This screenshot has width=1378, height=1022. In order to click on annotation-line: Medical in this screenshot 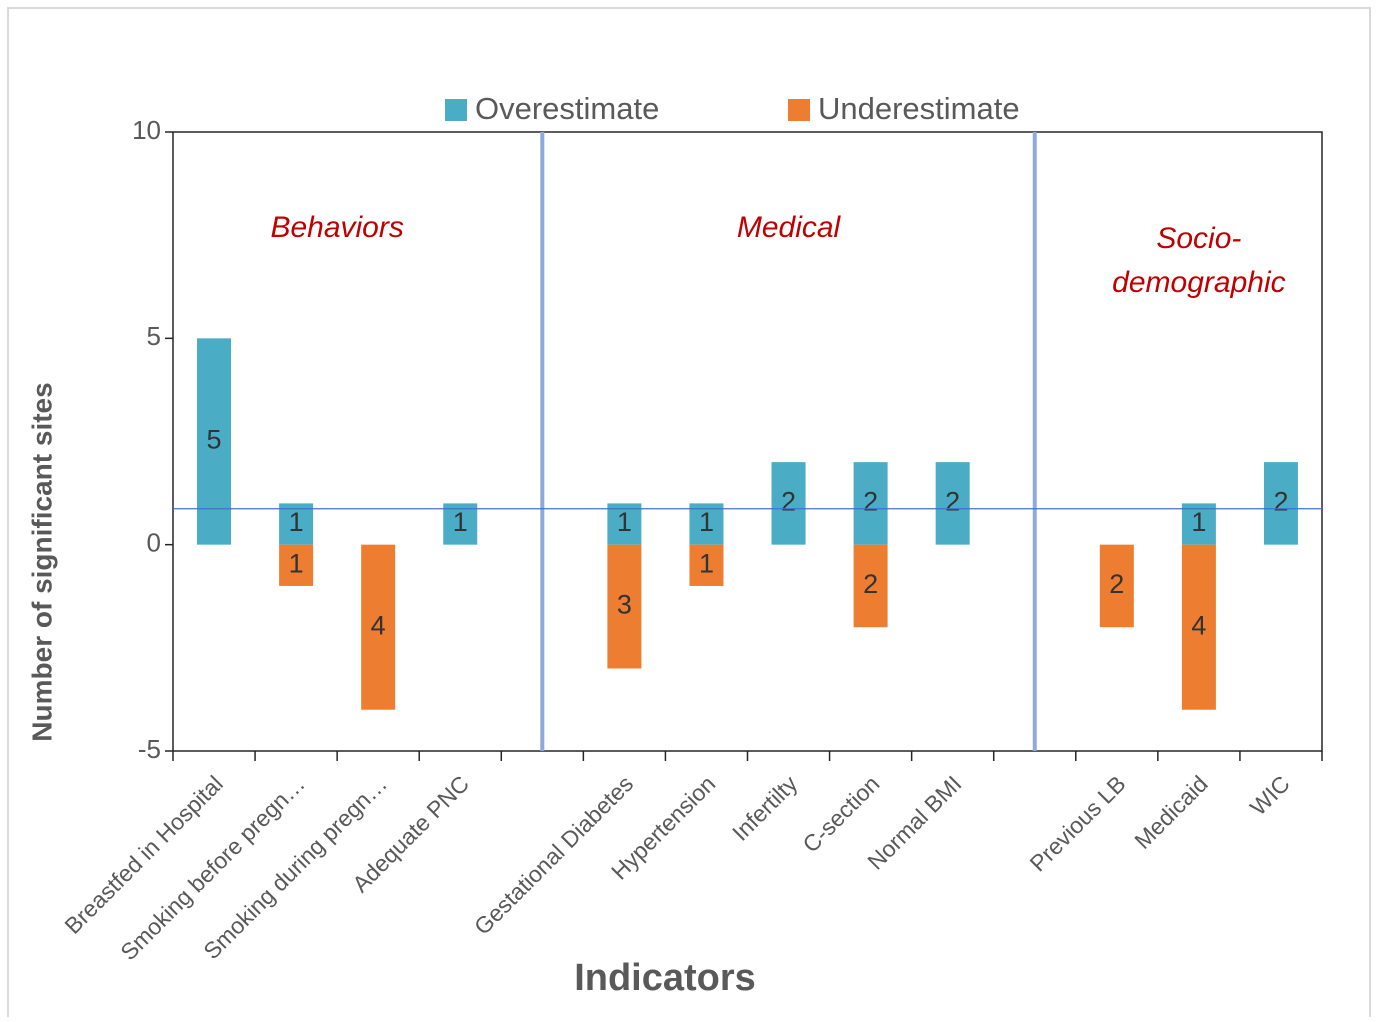, I will do `click(789, 227)`.